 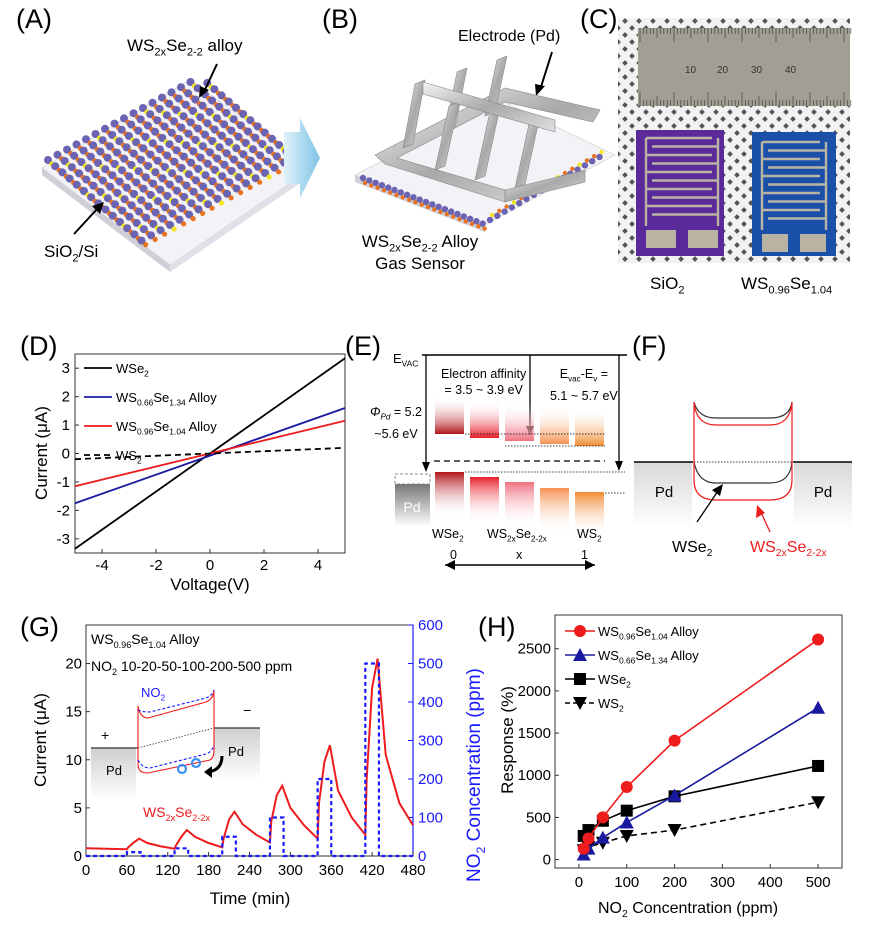 What do you see at coordinates (519, 555) in the screenshot?
I see `composition-tick-x: x` at bounding box center [519, 555].